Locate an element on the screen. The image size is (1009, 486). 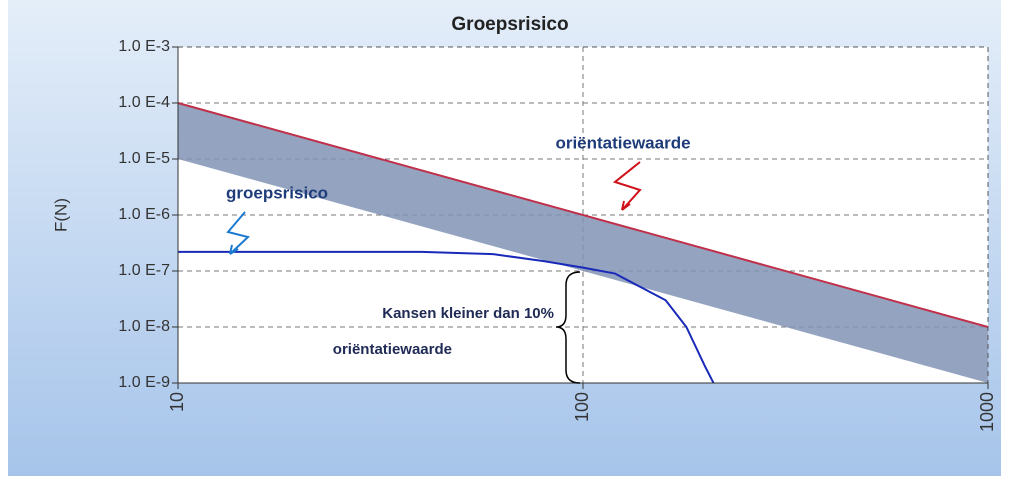
annotation: Kansen kleiner dan 10% is located at coordinates (468, 313).